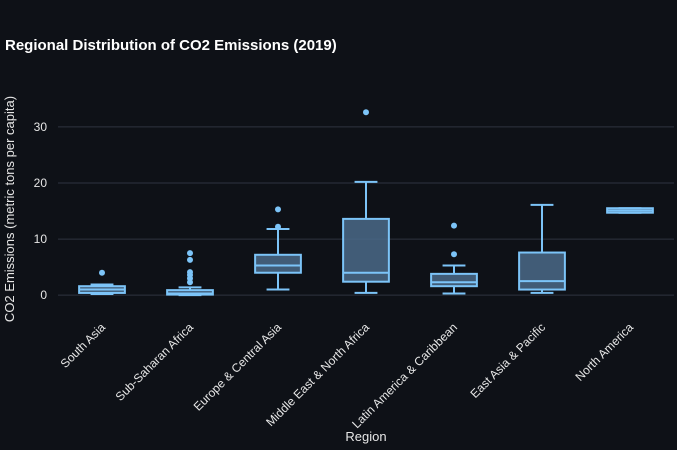 This screenshot has height=450, width=677. Describe the element at coordinates (41, 183) in the screenshot. I see `y-tick-label: 20` at that location.